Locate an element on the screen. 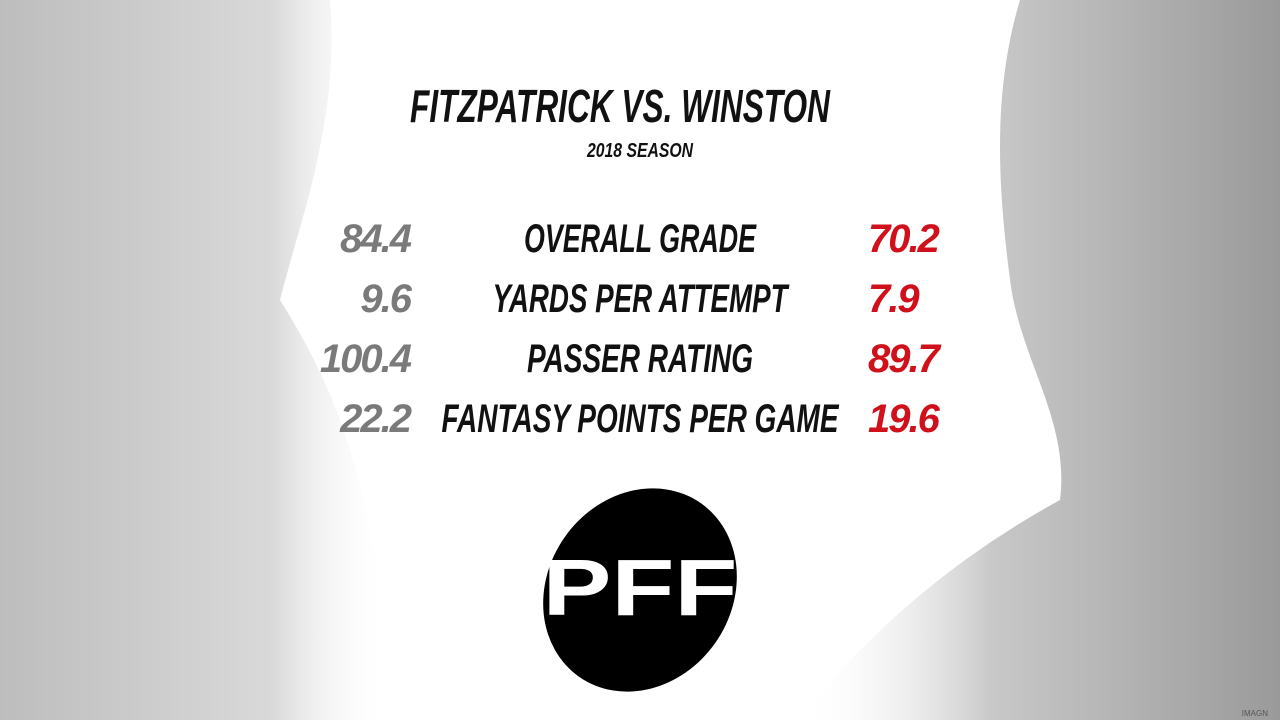  subtitle: 2018 SEASON is located at coordinates (639, 151).